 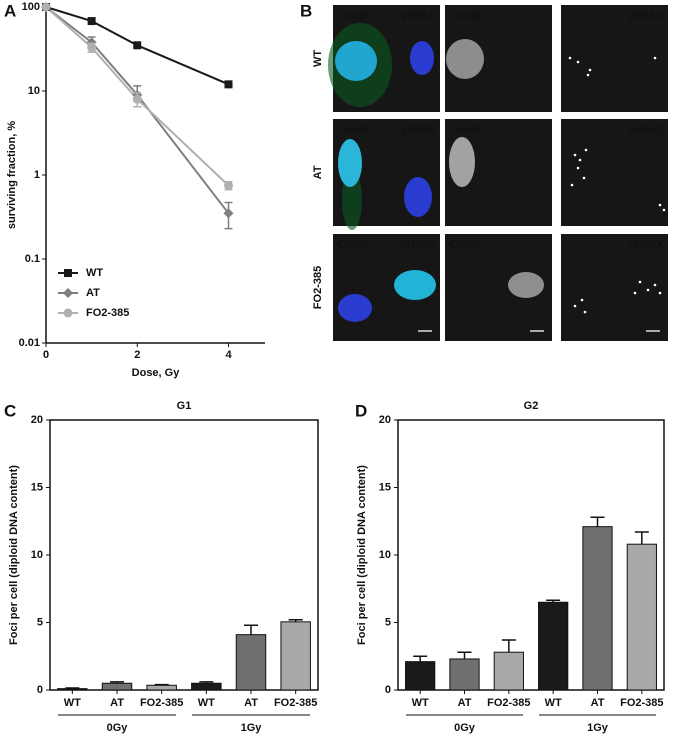 I want to click on y-tick-label: 0.01, so click(x=29, y=343).